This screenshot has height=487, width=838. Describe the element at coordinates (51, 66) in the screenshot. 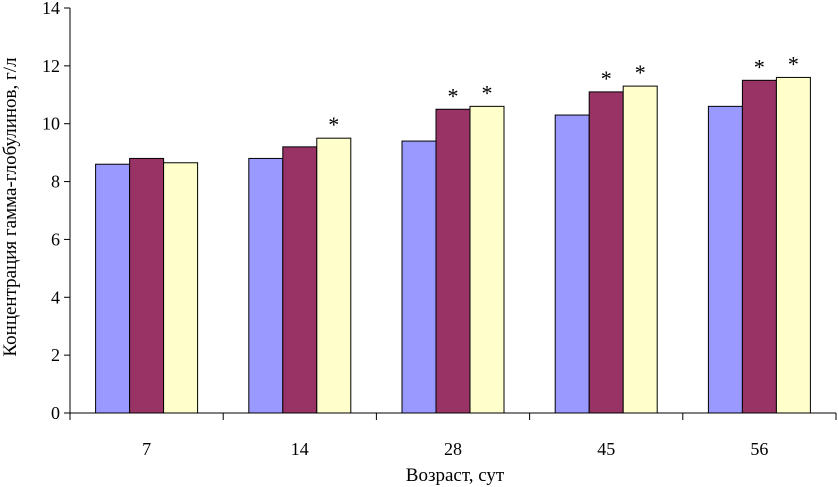

I see `y-tick-label: 12` at that location.